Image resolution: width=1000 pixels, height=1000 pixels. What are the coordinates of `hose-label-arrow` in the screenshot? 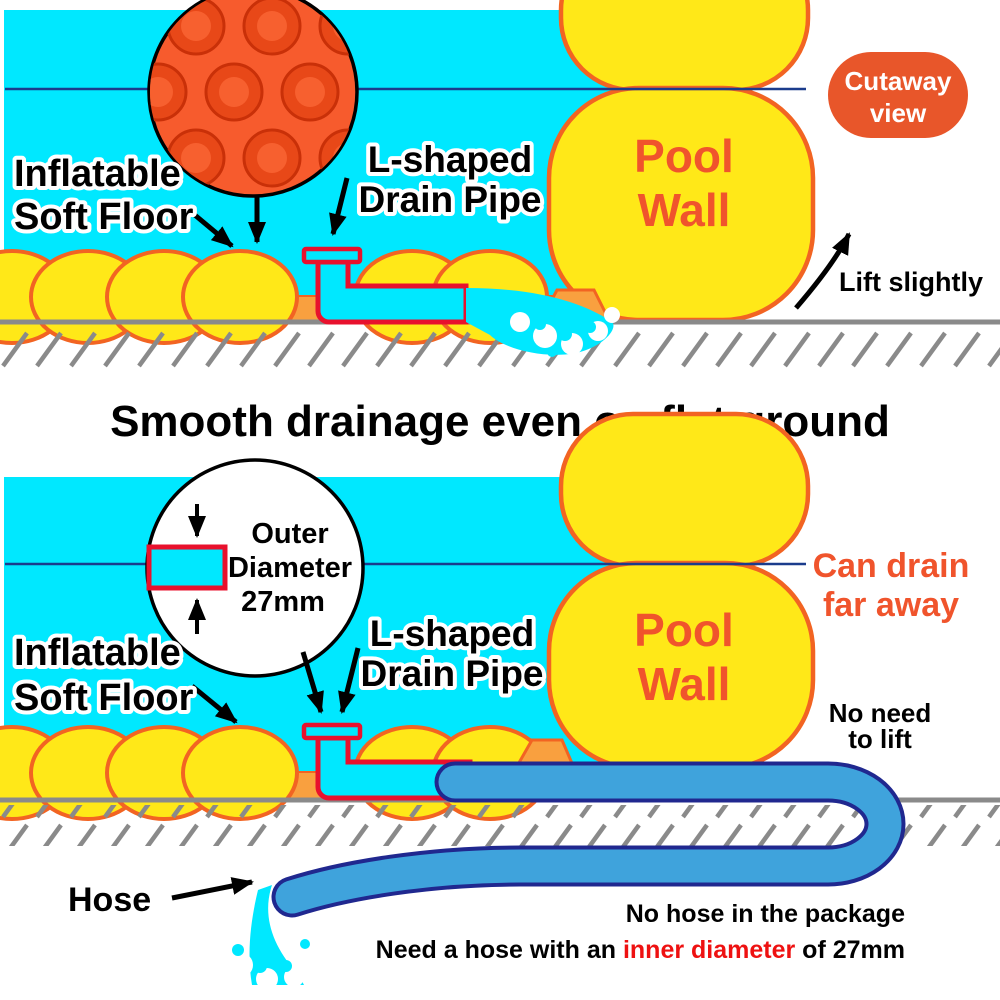 It's located at (212, 889).